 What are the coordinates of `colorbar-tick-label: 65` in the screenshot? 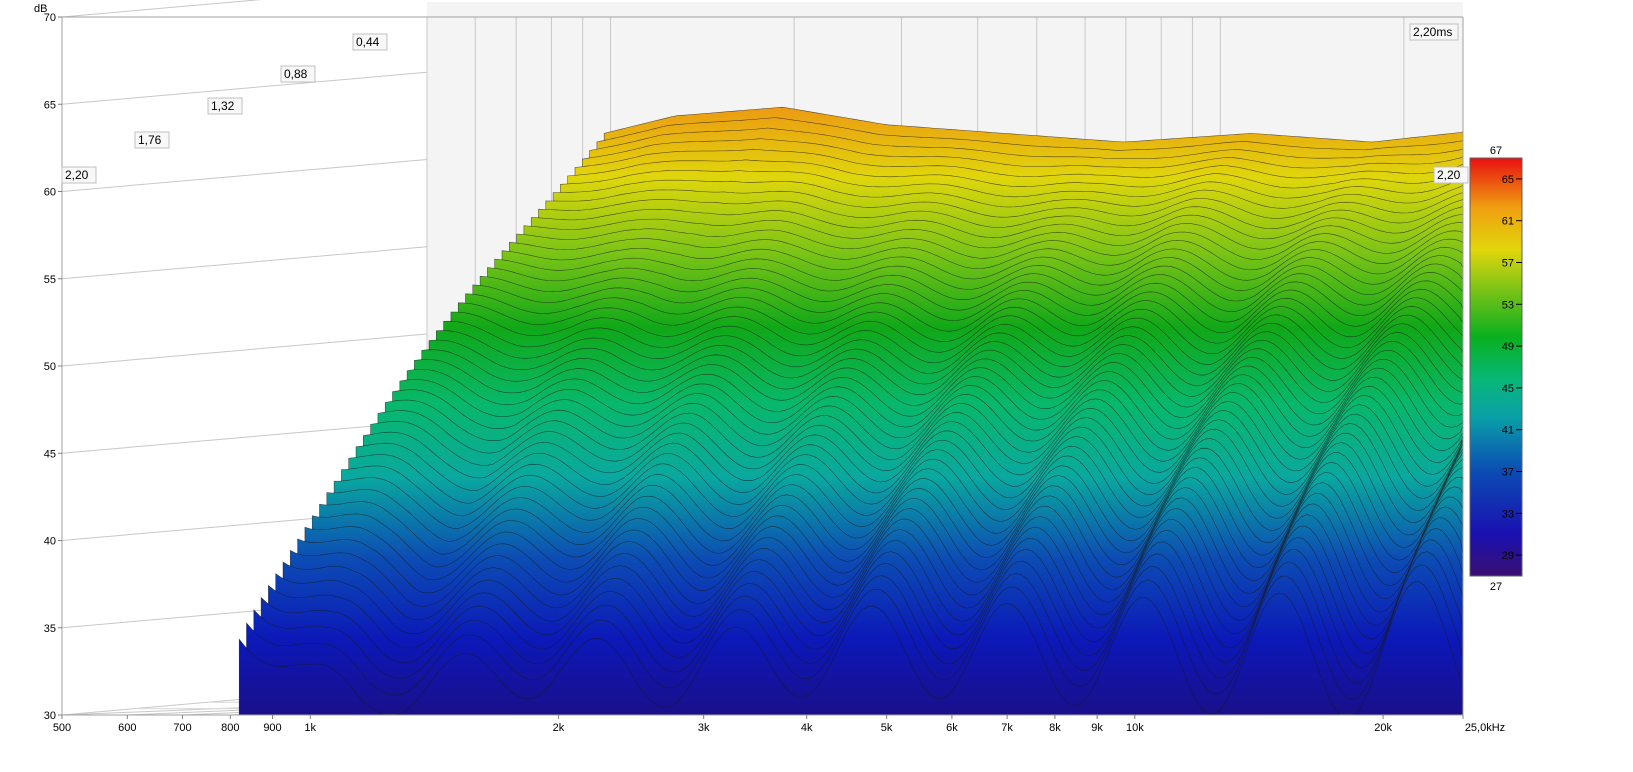 It's located at (1508, 180).